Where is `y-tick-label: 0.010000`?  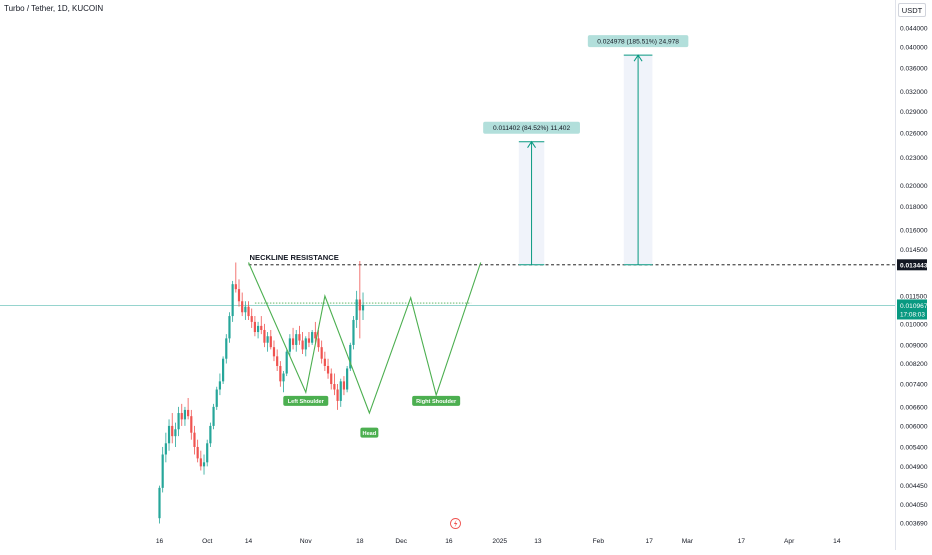 y-tick-label: 0.010000 is located at coordinates (914, 324).